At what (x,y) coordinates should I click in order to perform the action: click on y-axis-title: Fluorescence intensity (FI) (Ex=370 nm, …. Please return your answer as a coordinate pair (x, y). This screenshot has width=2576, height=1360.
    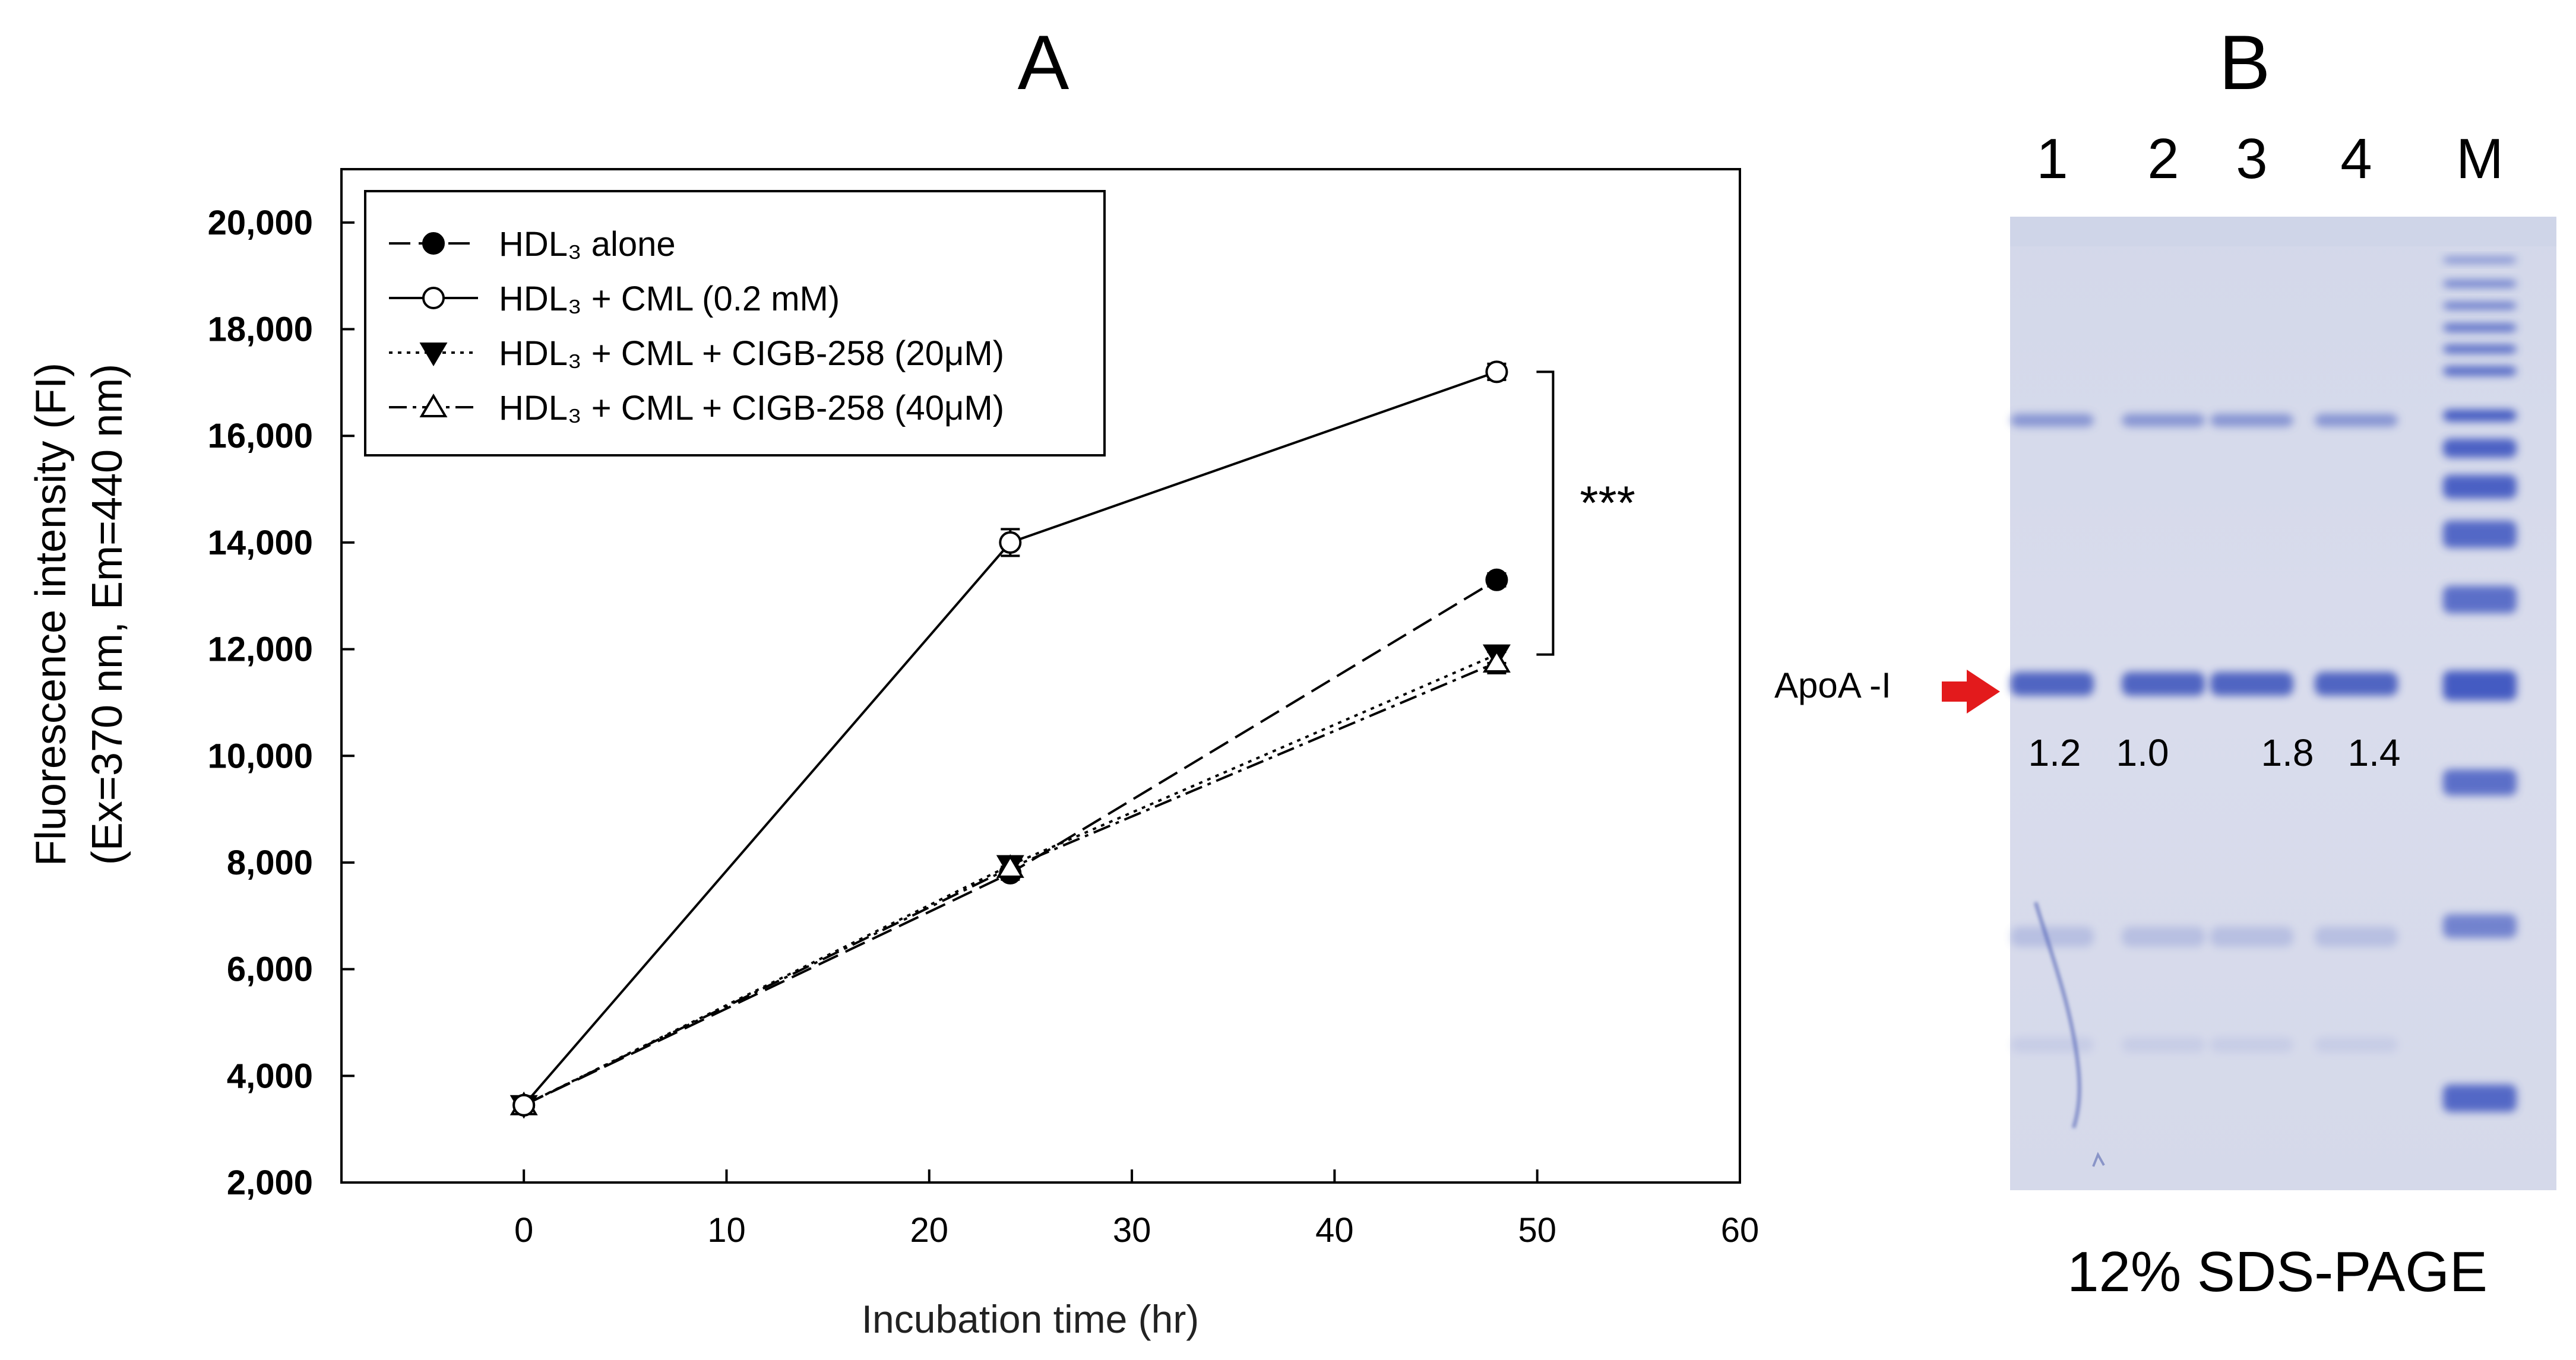
    Looking at the image, I should click on (79, 614).